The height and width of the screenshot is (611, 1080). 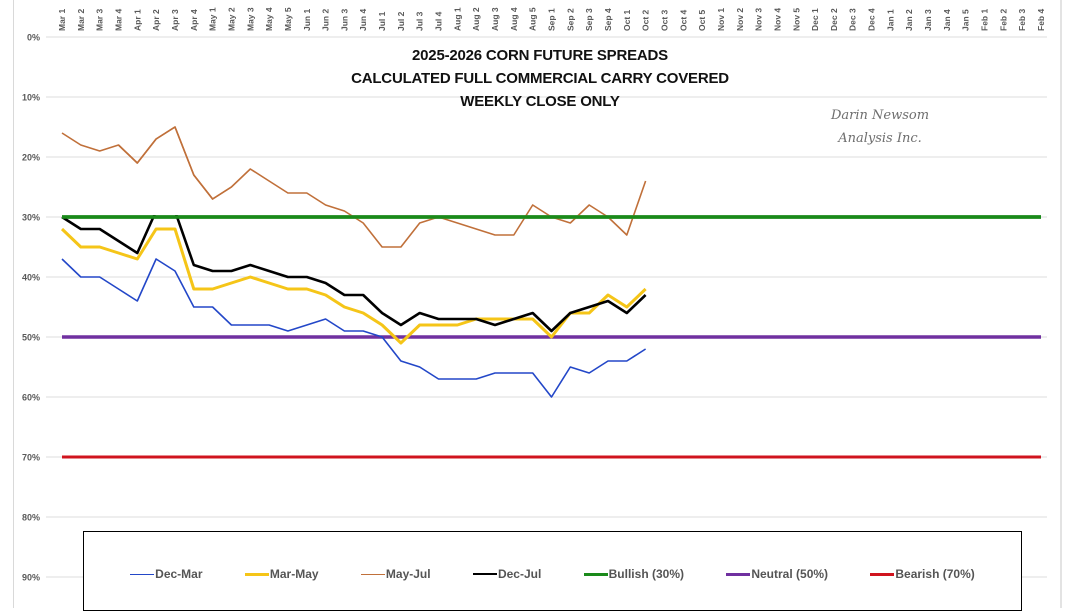 What do you see at coordinates (457, 19) in the screenshot?
I see `x-tick-label: Aug 1` at bounding box center [457, 19].